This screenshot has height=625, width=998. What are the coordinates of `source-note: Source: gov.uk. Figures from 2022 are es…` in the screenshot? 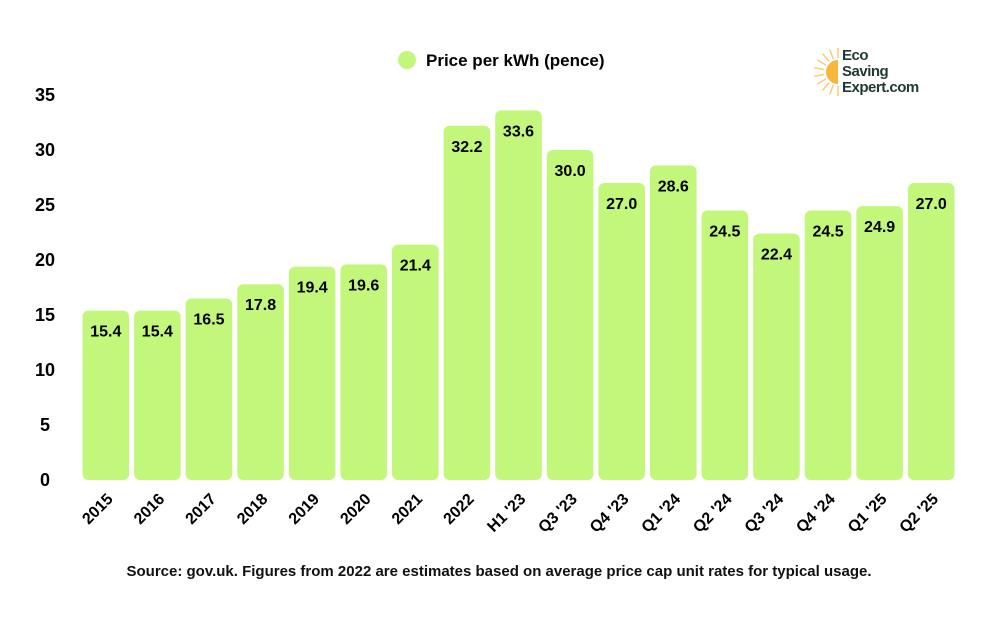 It's located at (499, 571).